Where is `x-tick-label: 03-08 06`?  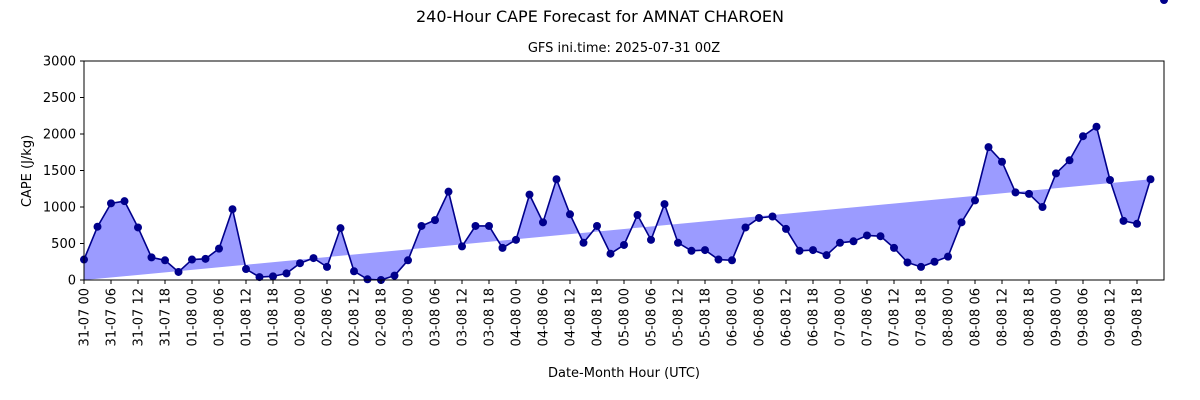 x-tick-label: 03-08 06 is located at coordinates (436, 317).